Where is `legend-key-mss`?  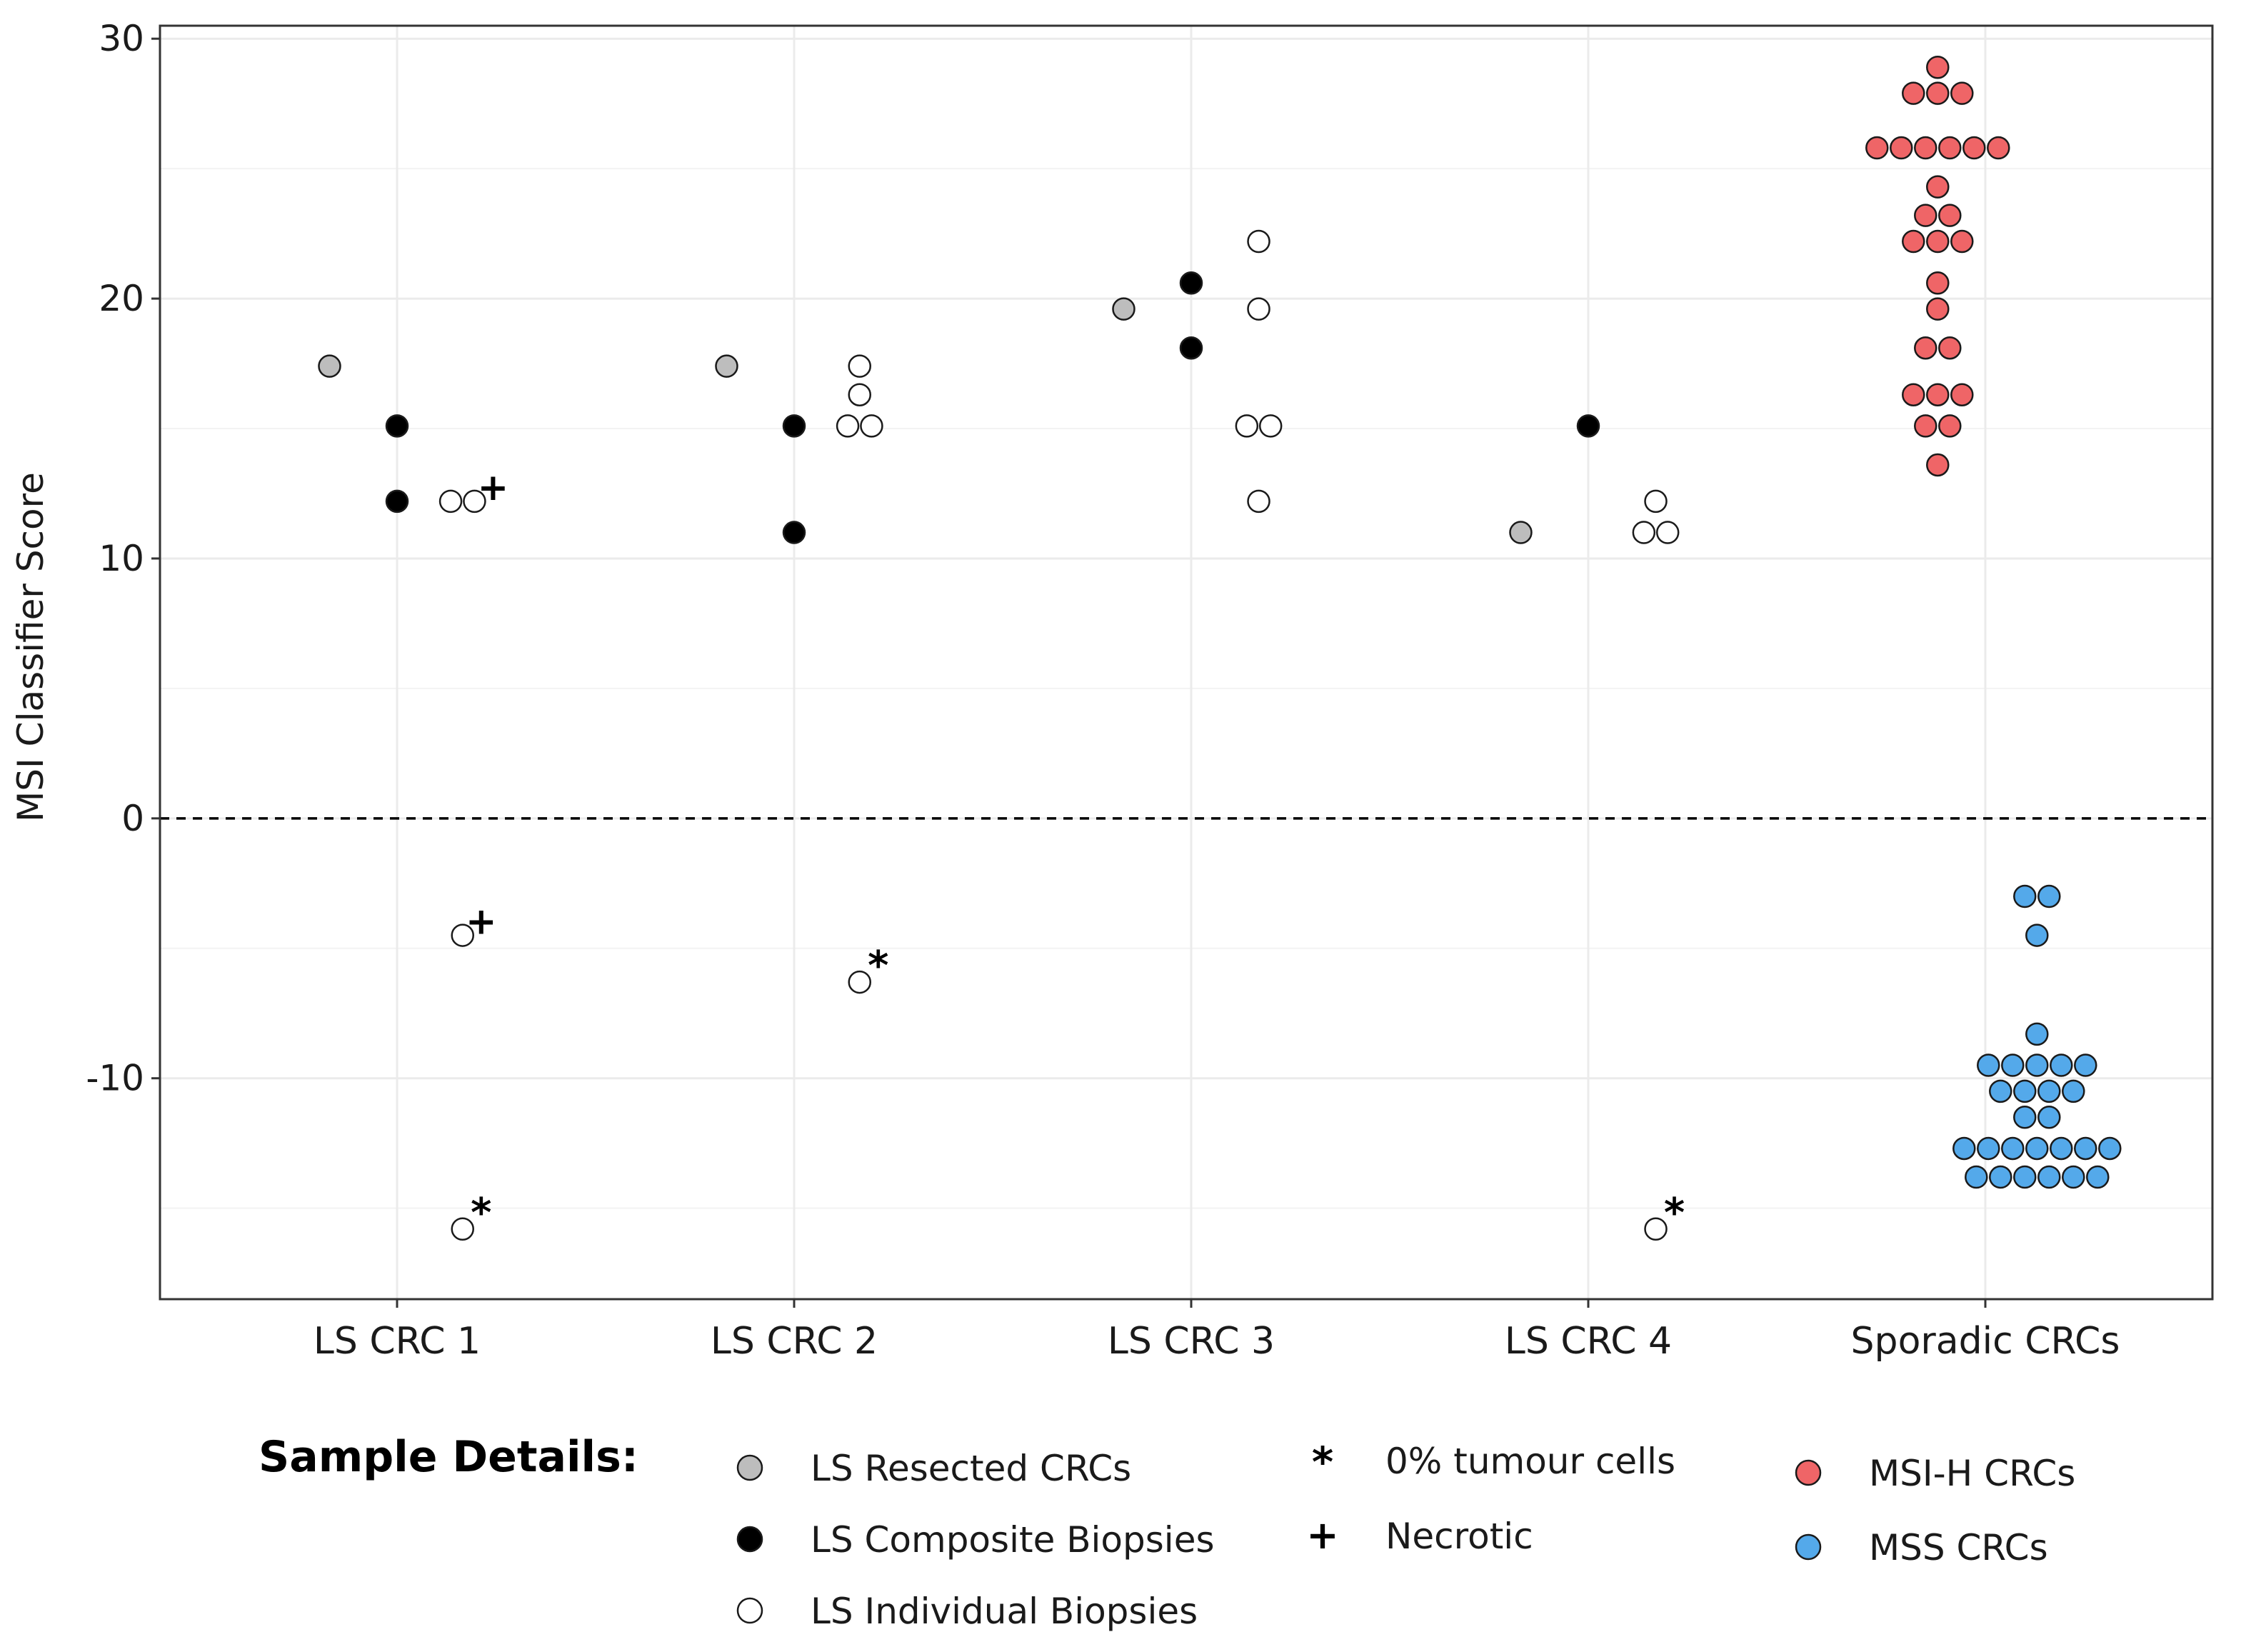 legend-key-mss is located at coordinates (1808, 1547).